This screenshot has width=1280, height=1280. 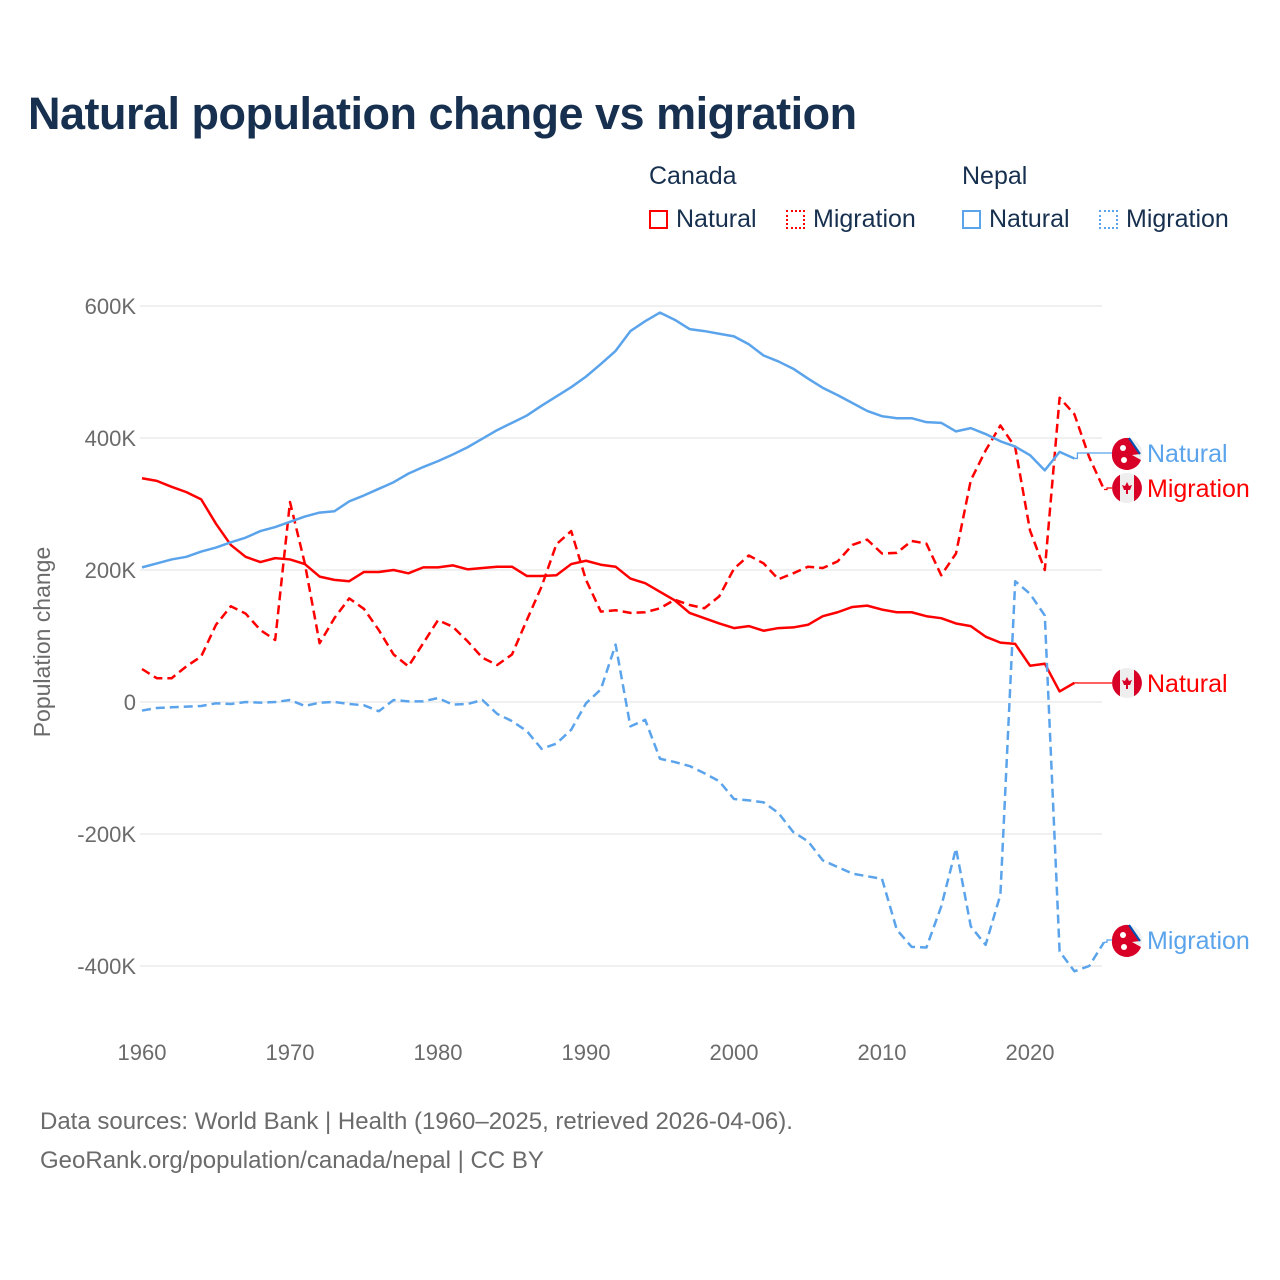 I want to click on legend-item-canada-migration: Migration, so click(x=851, y=219).